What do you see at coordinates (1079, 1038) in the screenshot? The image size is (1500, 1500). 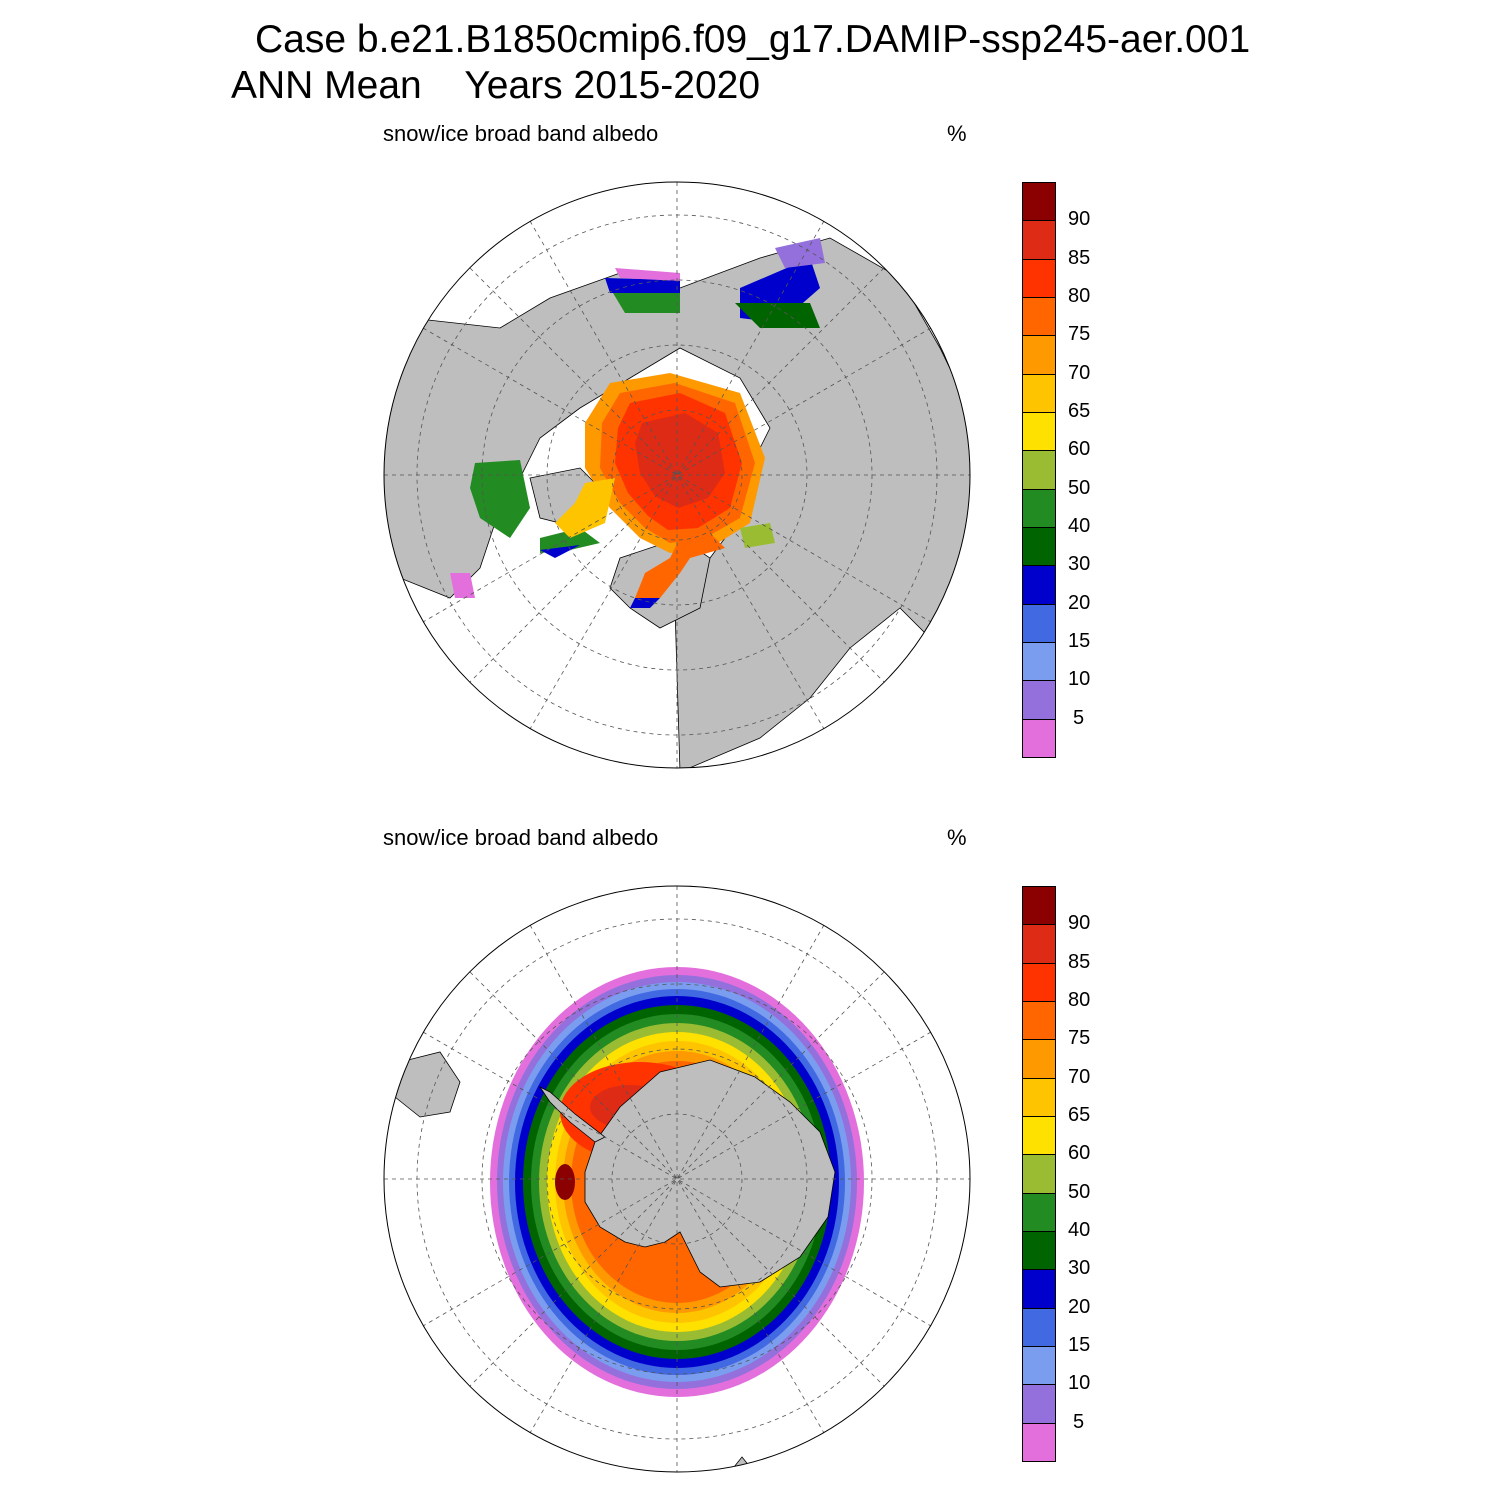 I see `south-colorbar-label: 75` at bounding box center [1079, 1038].